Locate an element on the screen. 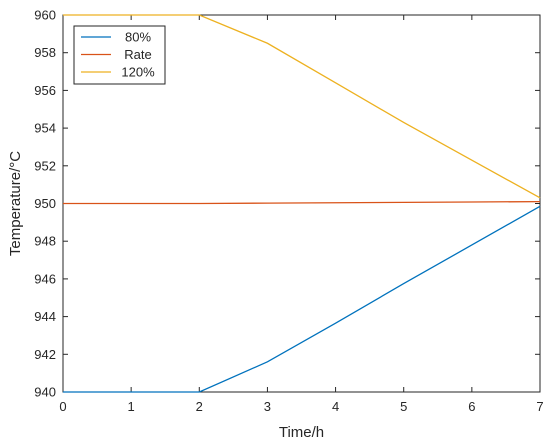  legend-entry: Rate is located at coordinates (137, 54).